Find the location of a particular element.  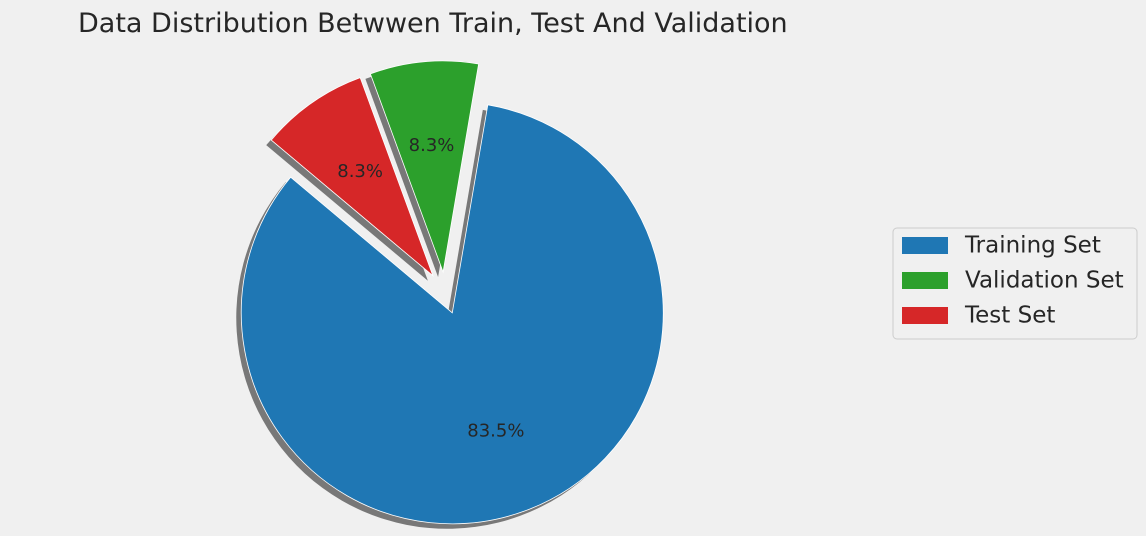

pie-slice-test-set is located at coordinates (352, 177).